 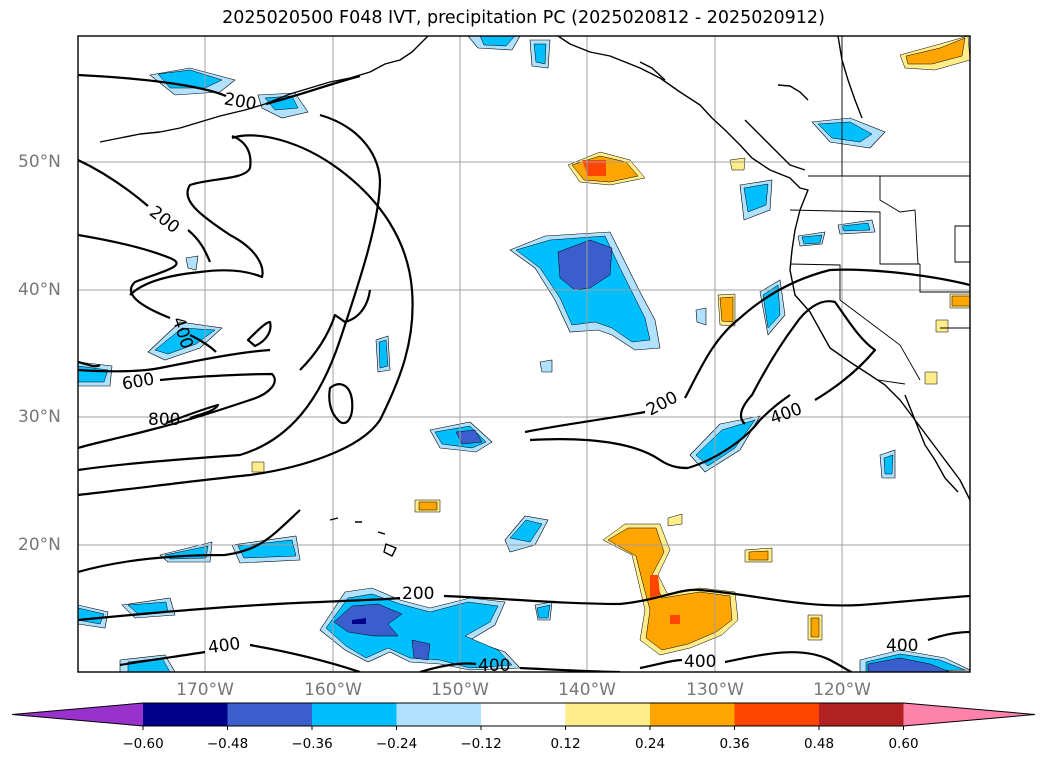 I want to click on lat-label: 30°N, so click(x=39, y=417).